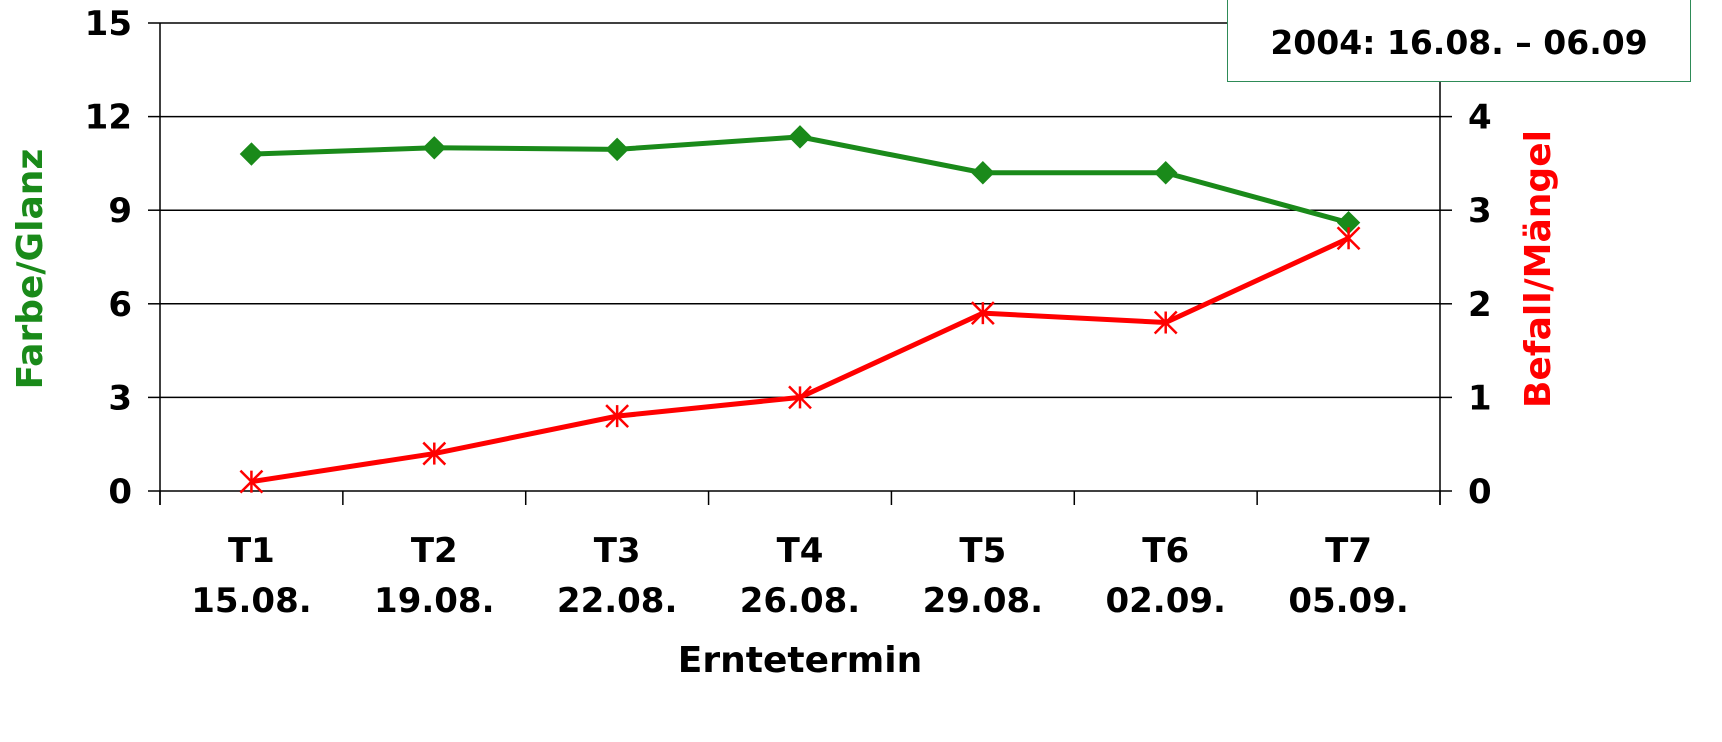 This screenshot has height=742, width=1722. I want to click on x-tick-label: T2, so click(434, 551).